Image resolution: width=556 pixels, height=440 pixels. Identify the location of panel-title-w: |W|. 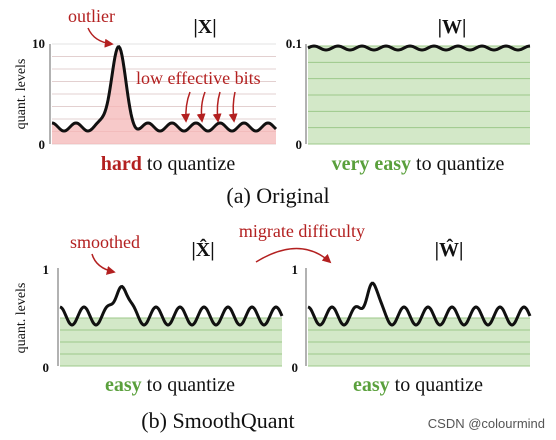
(452, 27).